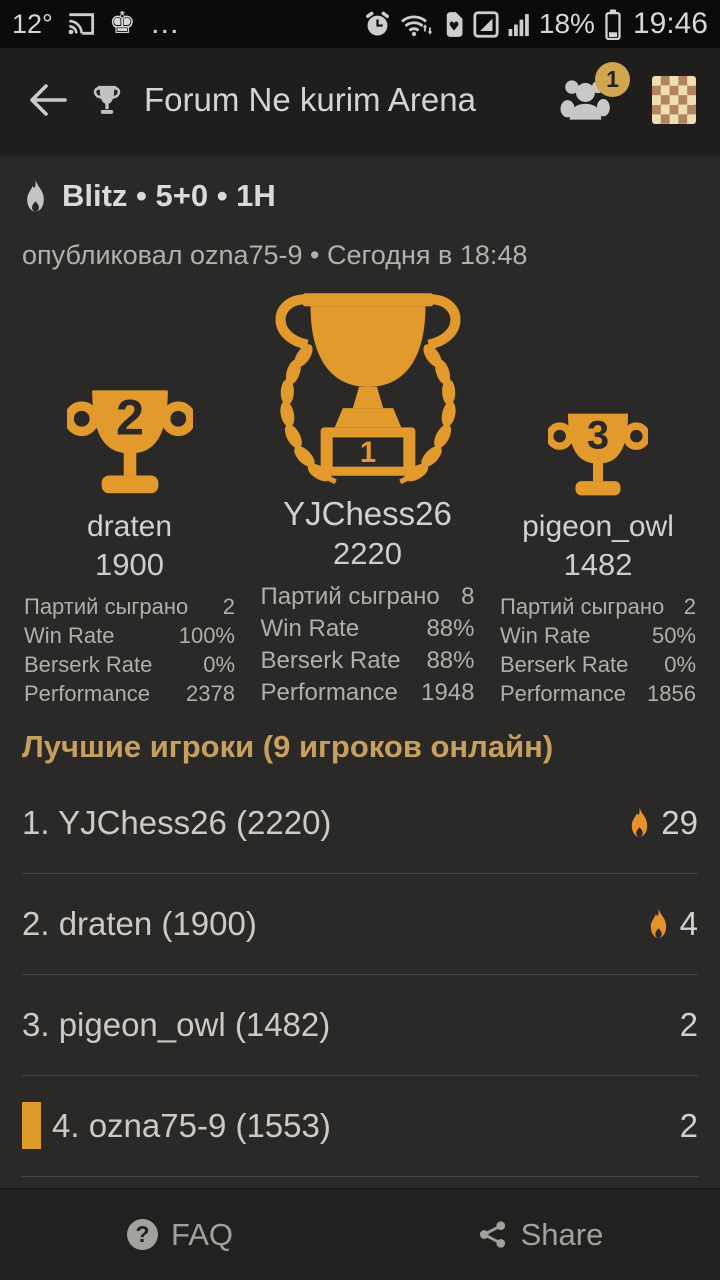 Image resolution: width=720 pixels, height=1280 pixels. Describe the element at coordinates (206, 635) in the screenshot. I see `stat-value: 100%` at that location.